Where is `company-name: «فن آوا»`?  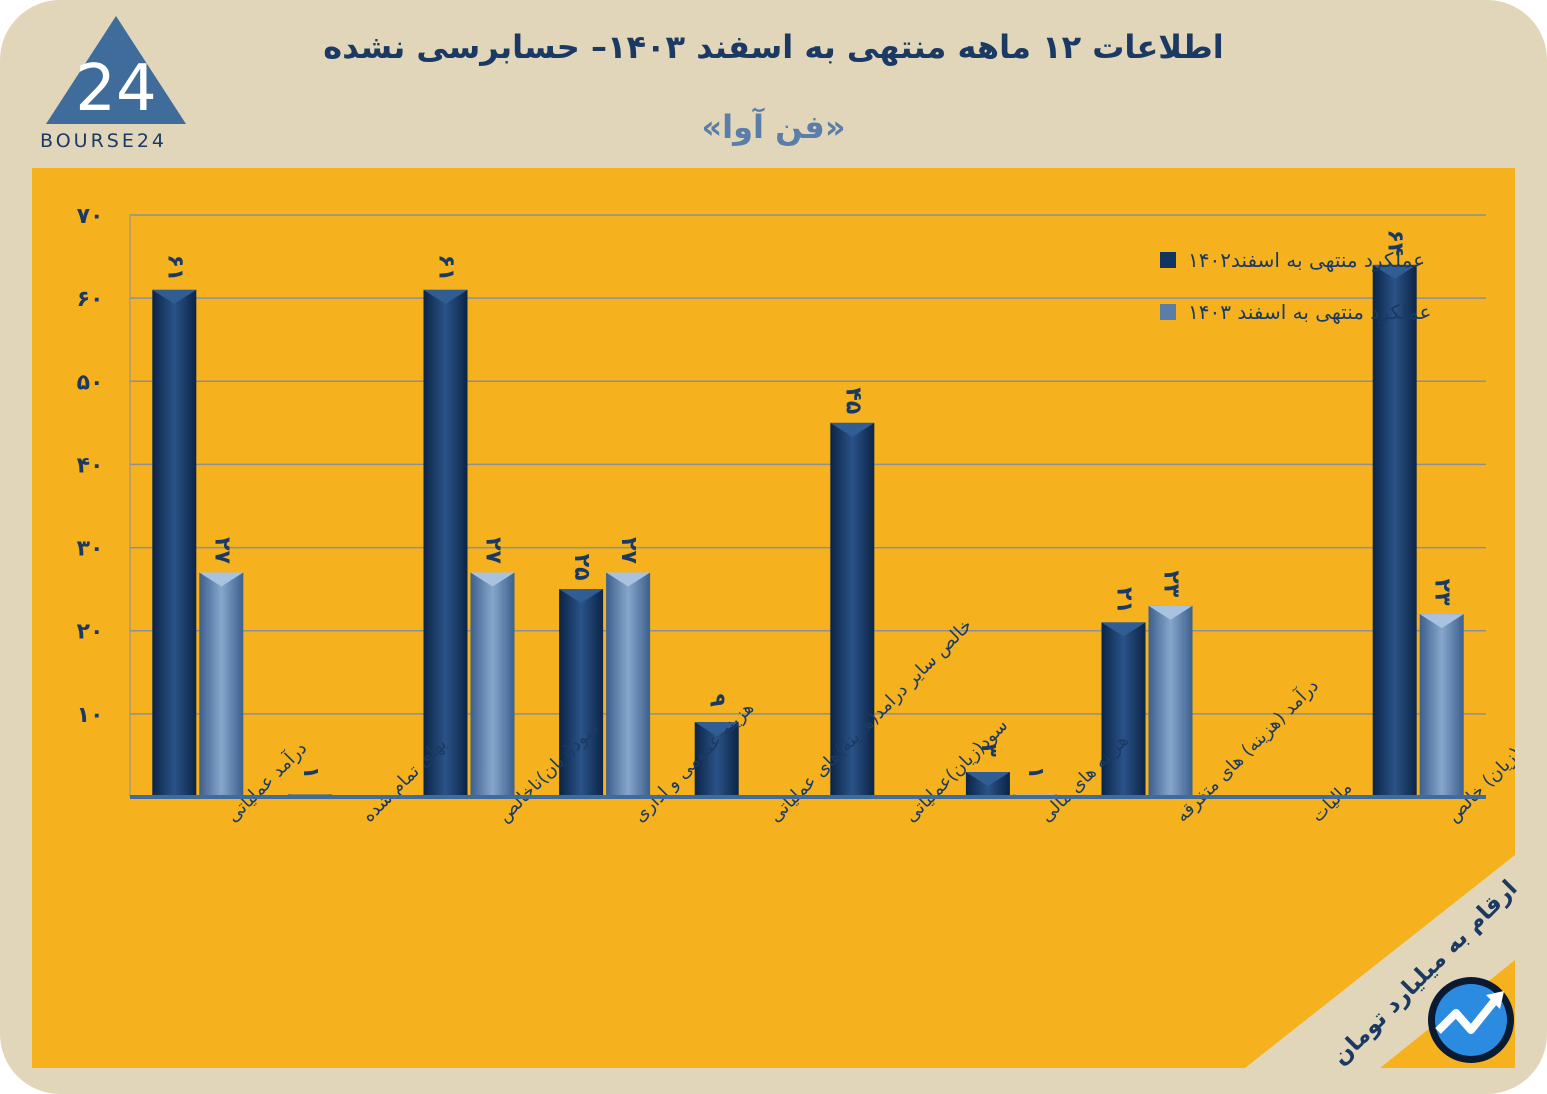
company-name: «فن آوا» is located at coordinates (773, 127).